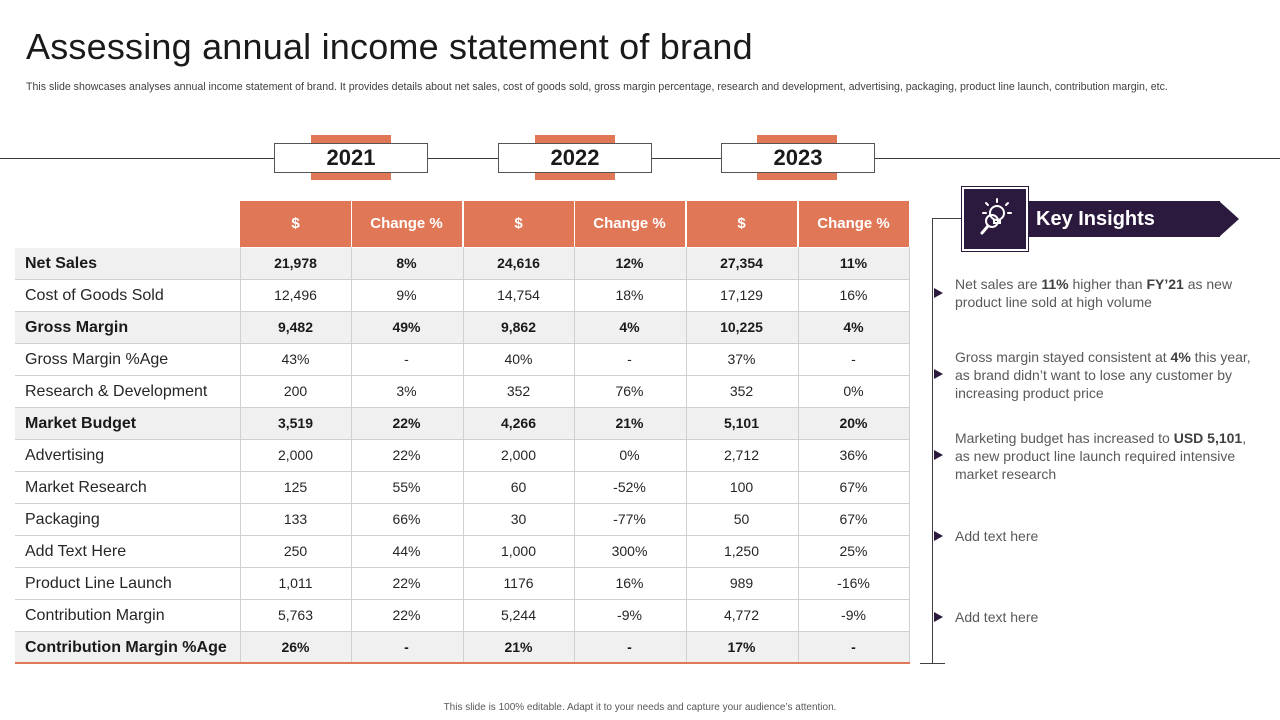  I want to click on table-cell: 43%, so click(295, 359).